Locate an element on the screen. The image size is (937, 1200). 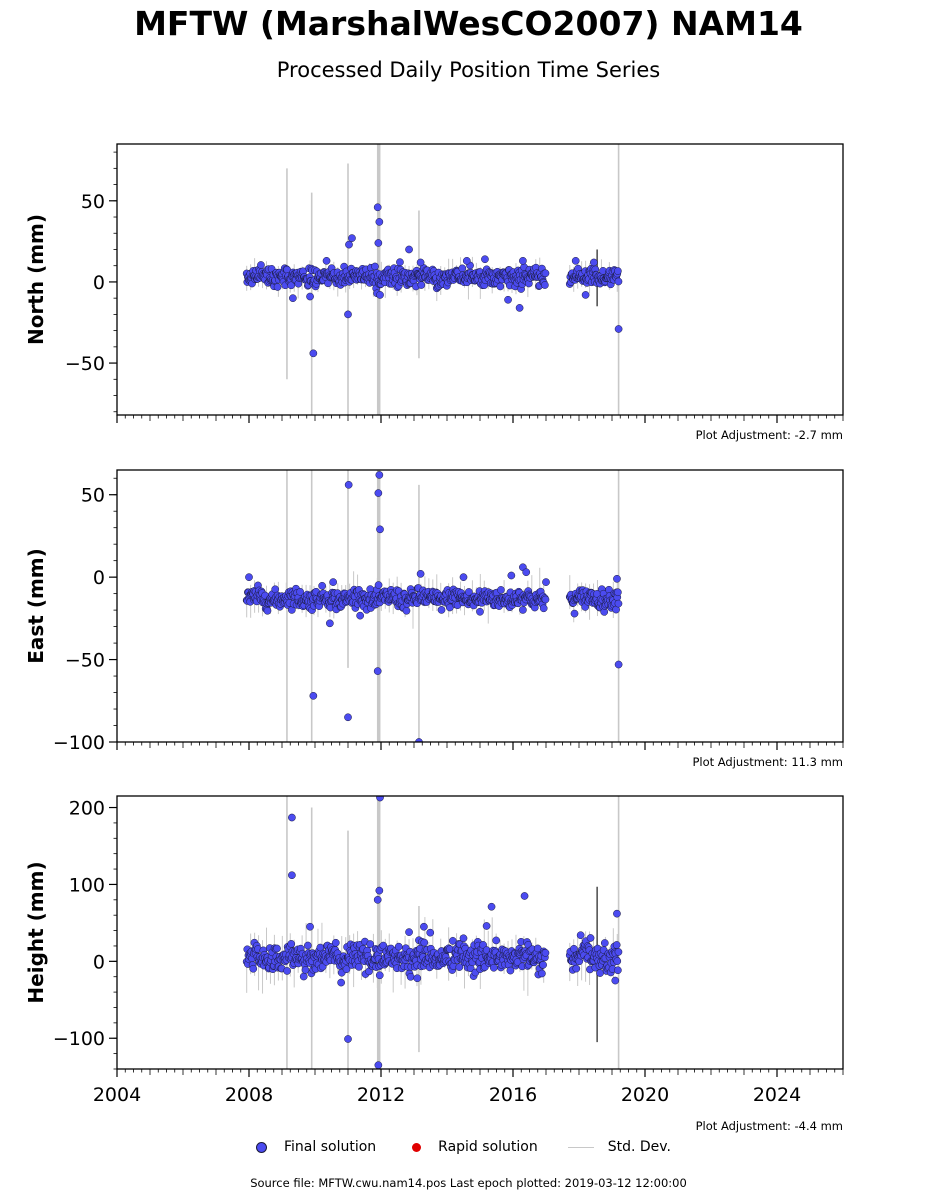
x-tick-label: 2012 is located at coordinates (381, 1095).